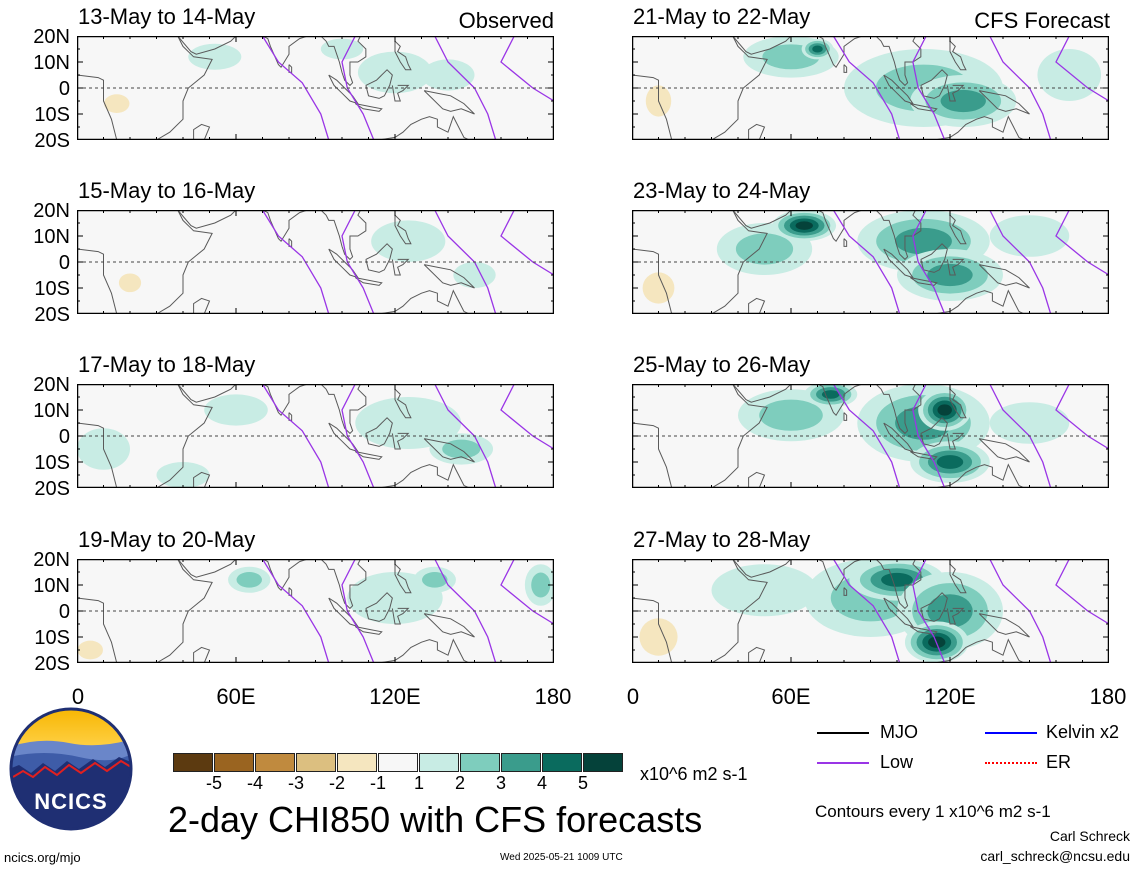 The image size is (1135, 872). What do you see at coordinates (42, 857) in the screenshot?
I see `site-link: ncics.org/mjo` at bounding box center [42, 857].